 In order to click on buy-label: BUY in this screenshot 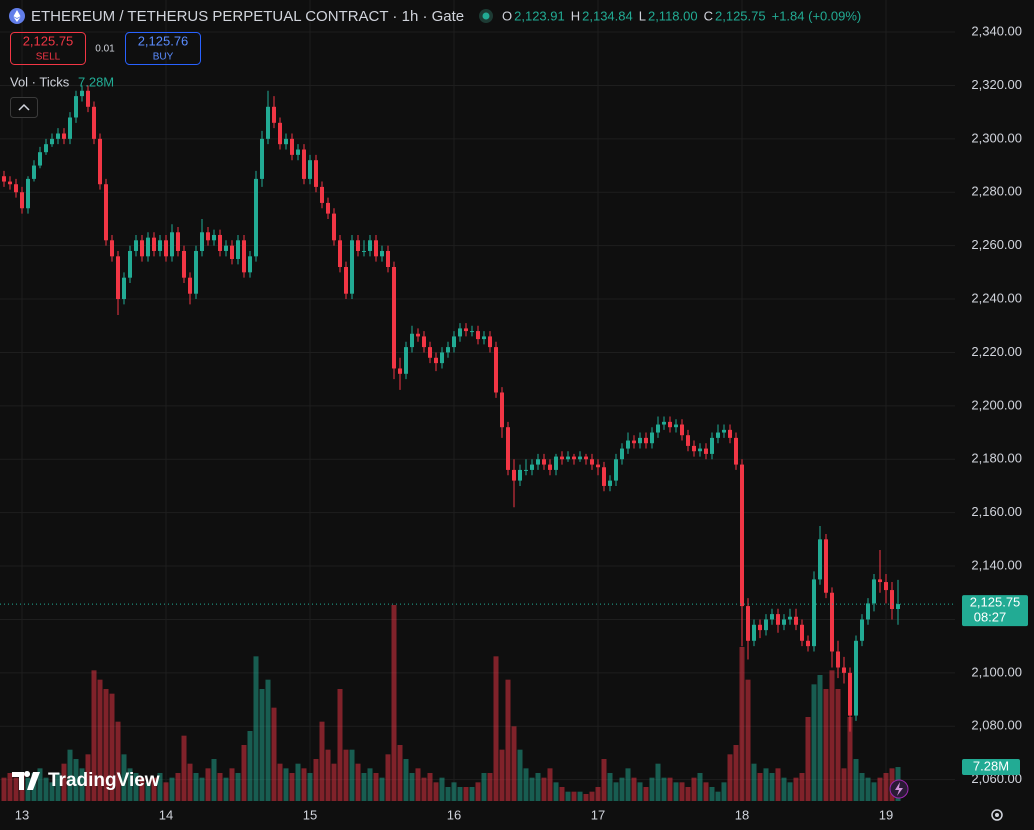, I will do `click(163, 57)`.